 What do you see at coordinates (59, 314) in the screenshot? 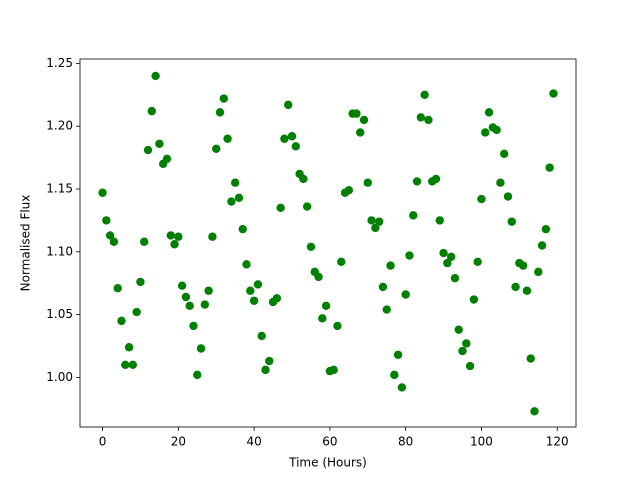
I see `y-tick-label: 1.05` at bounding box center [59, 314].